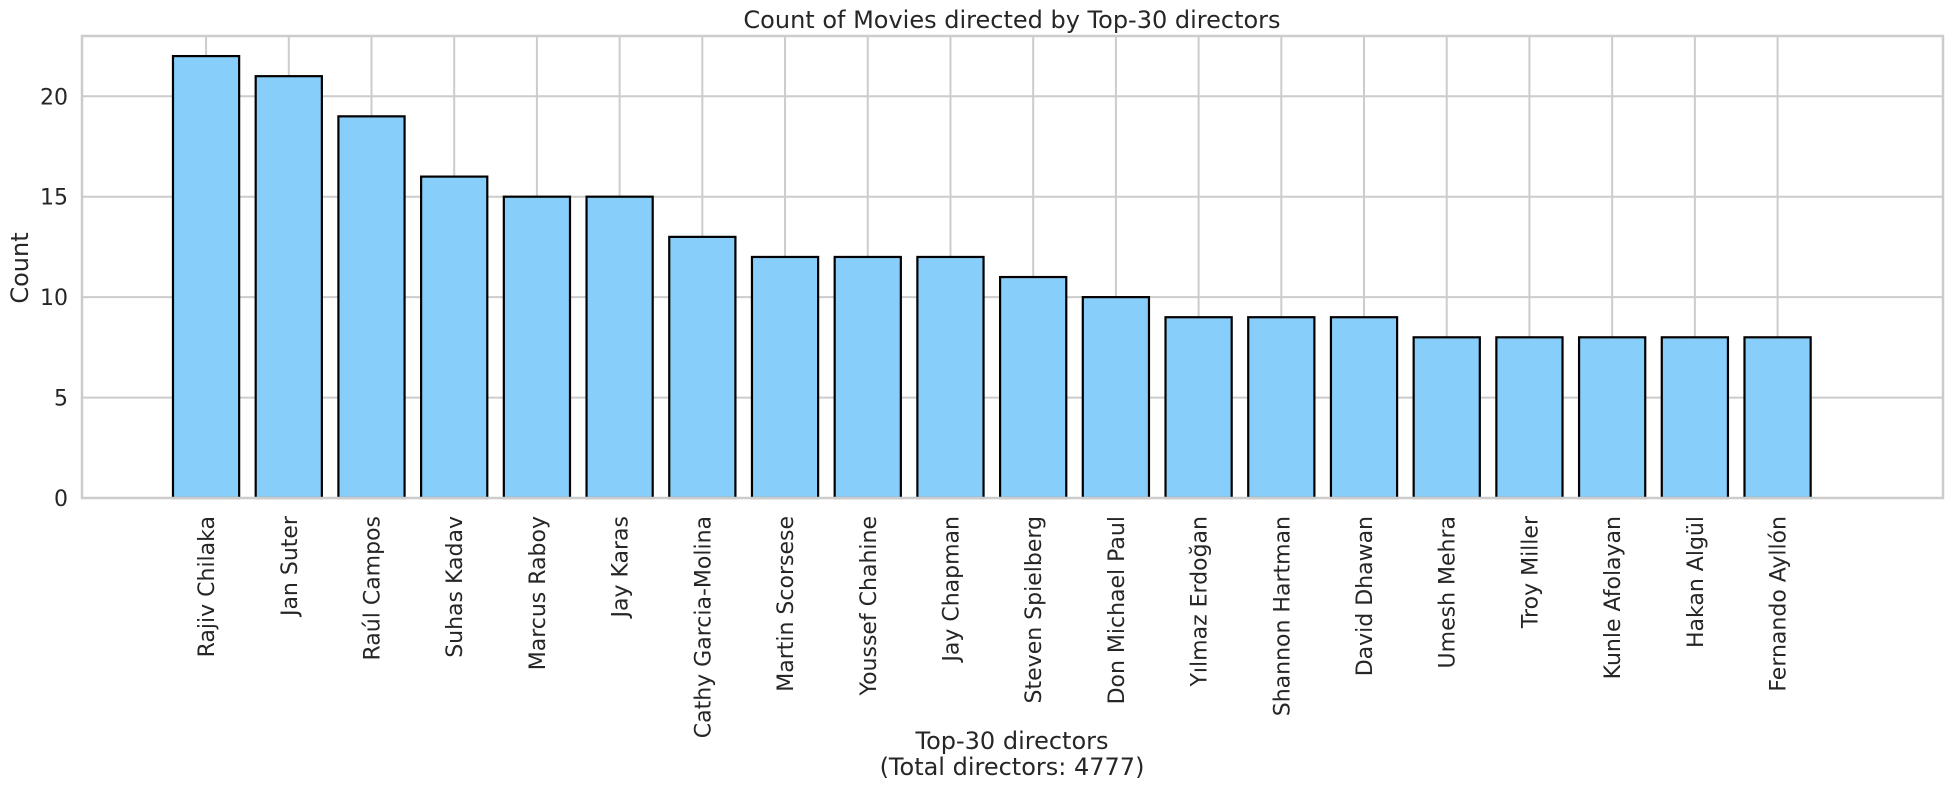 This screenshot has height=790, width=1951. Describe the element at coordinates (1365, 596) in the screenshot. I see `x-tick-label: David Dhawan` at that location.